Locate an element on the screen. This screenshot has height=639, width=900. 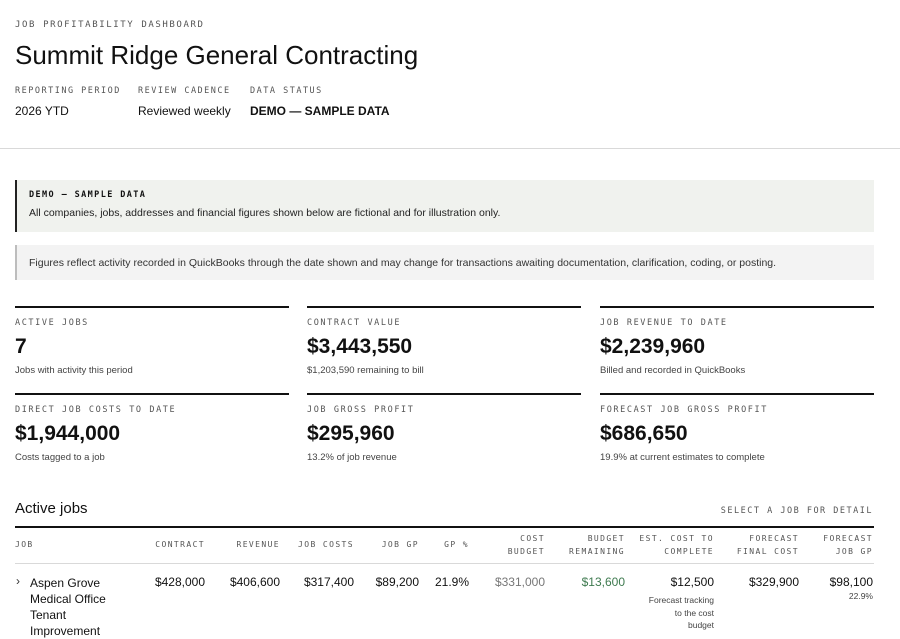
kpi-value: 7 is located at coordinates (21, 346).